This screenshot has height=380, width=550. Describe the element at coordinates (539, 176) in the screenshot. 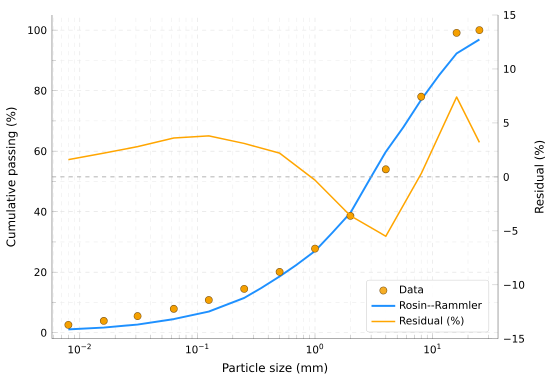

I see `y2-axis-title: Residual (%)` at that location.